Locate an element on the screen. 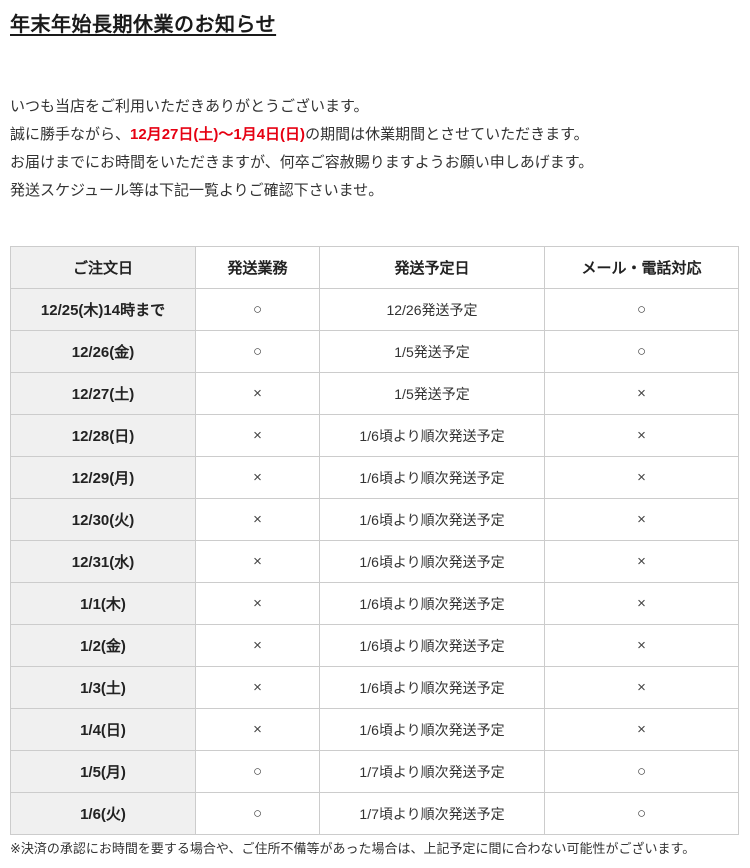  table-row: 12/31(水) × 1/6頃より順次発送予定 × is located at coordinates (374, 561).